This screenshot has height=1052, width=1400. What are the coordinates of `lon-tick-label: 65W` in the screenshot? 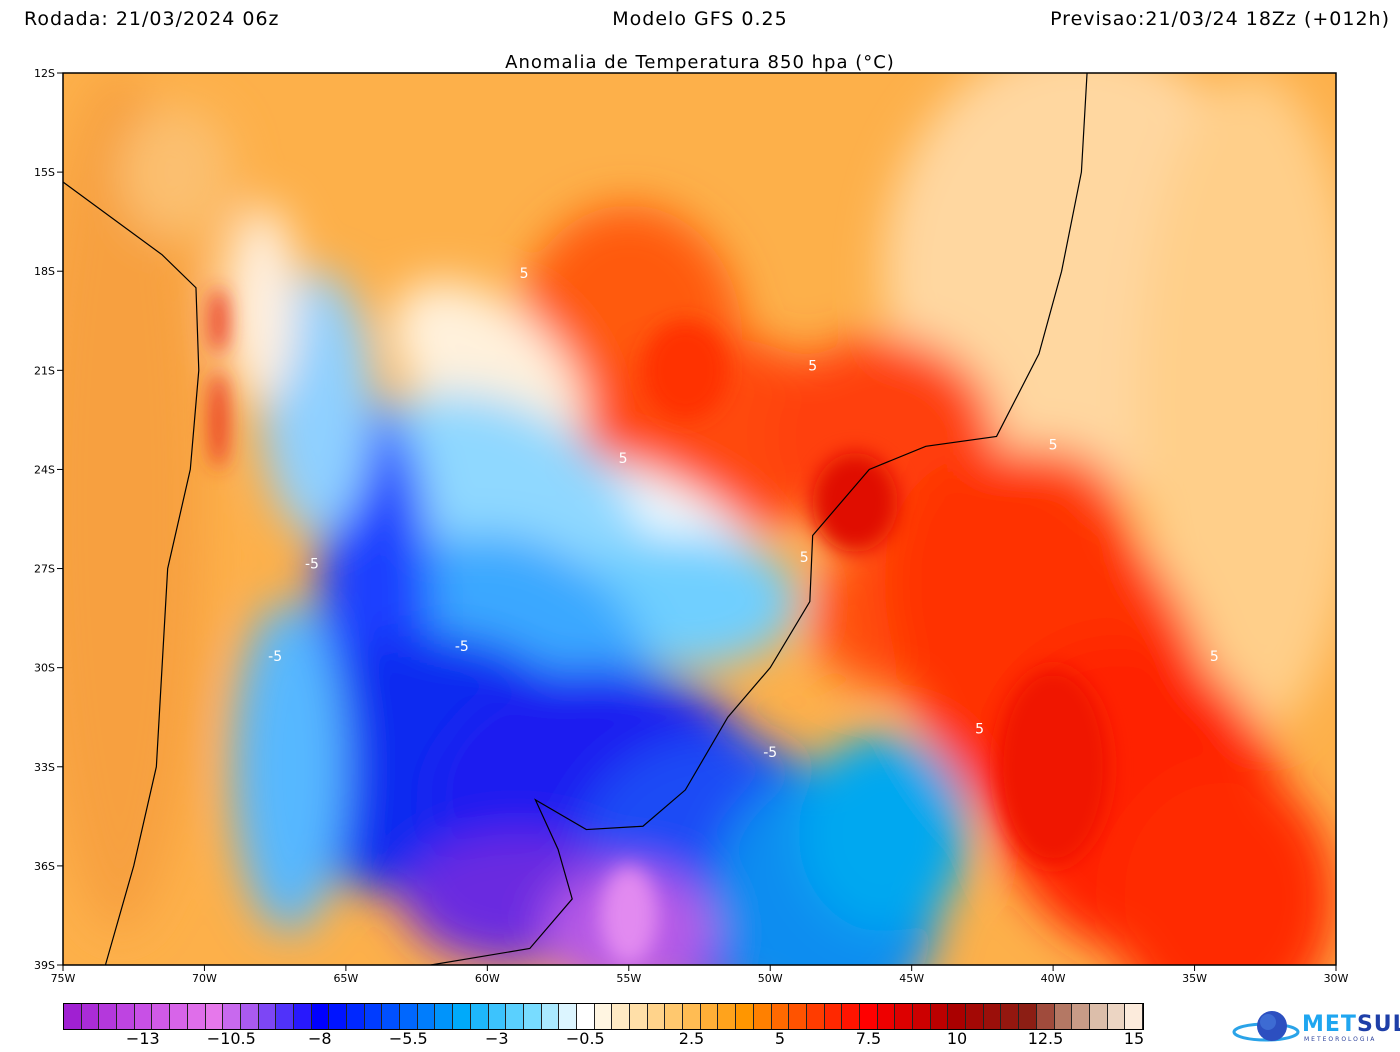 It's located at (345, 978).